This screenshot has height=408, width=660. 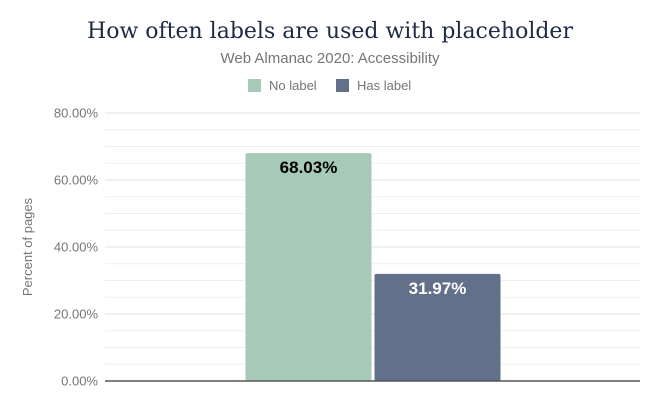 I want to click on y-tick-label: 60.00%, so click(x=76, y=180).